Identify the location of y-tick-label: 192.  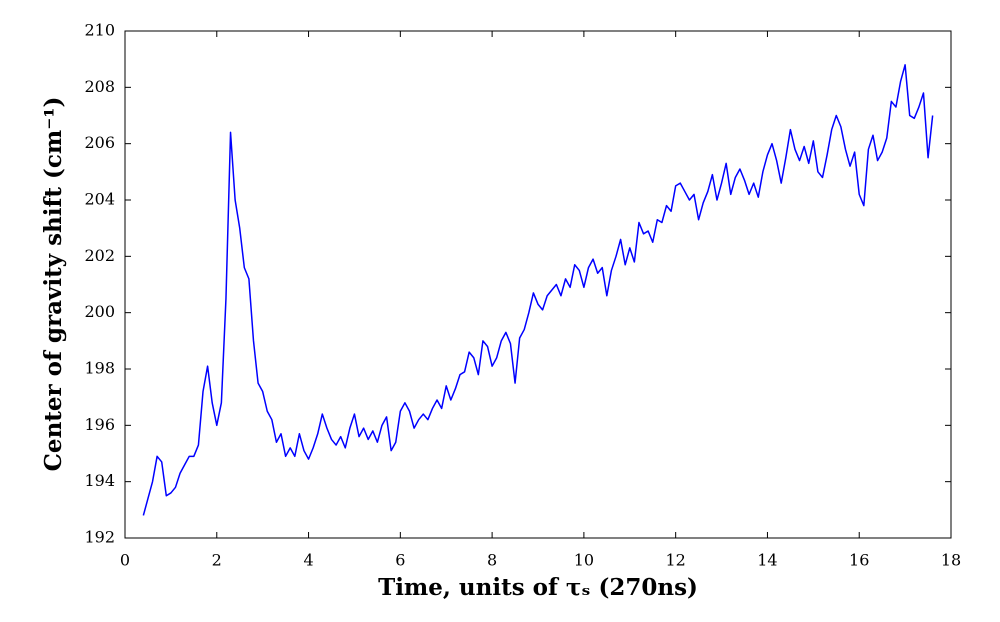
(99, 537).